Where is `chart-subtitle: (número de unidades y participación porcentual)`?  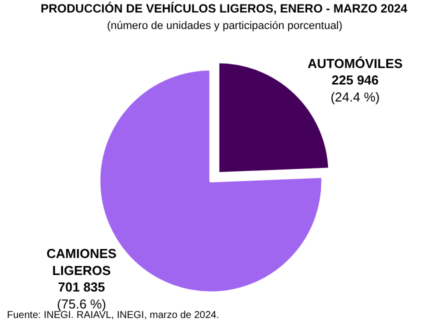
chart-subtitle: (número de unidades y participación porcentual) is located at coordinates (224, 26).